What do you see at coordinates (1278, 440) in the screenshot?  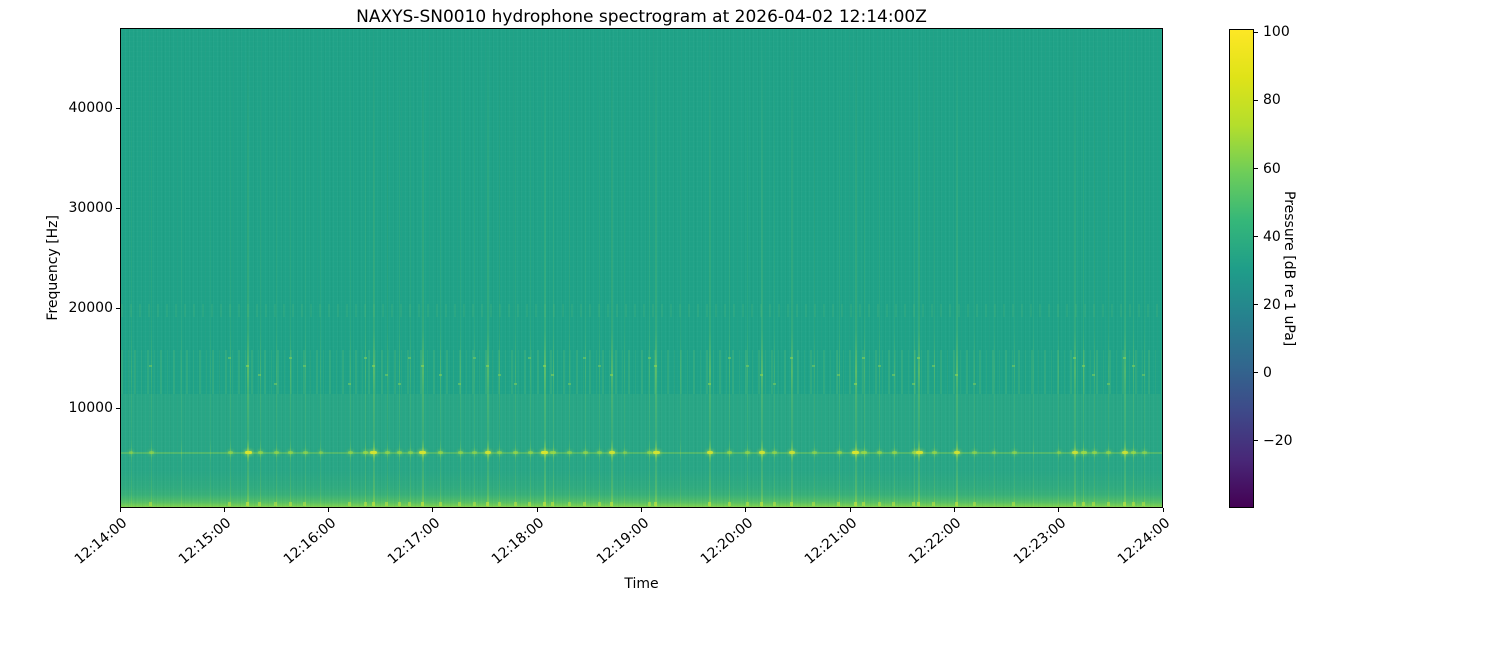 I see `colorbar-tick-label: −20` at bounding box center [1278, 440].